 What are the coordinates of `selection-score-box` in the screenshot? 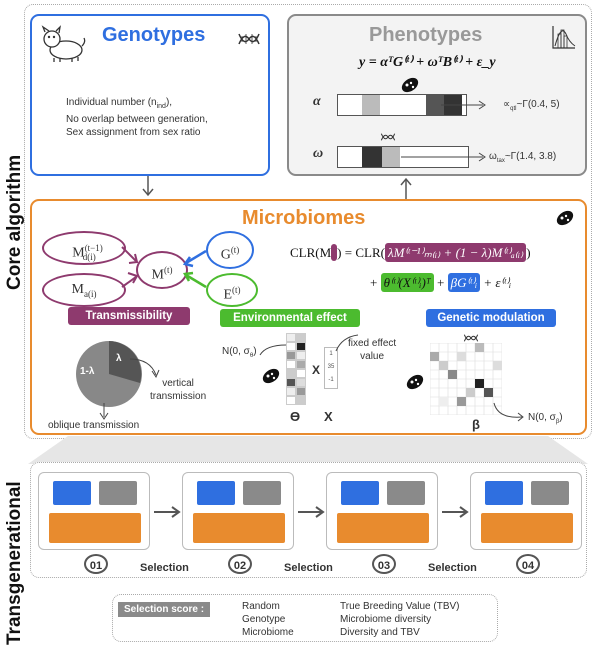 It's located at (305, 618).